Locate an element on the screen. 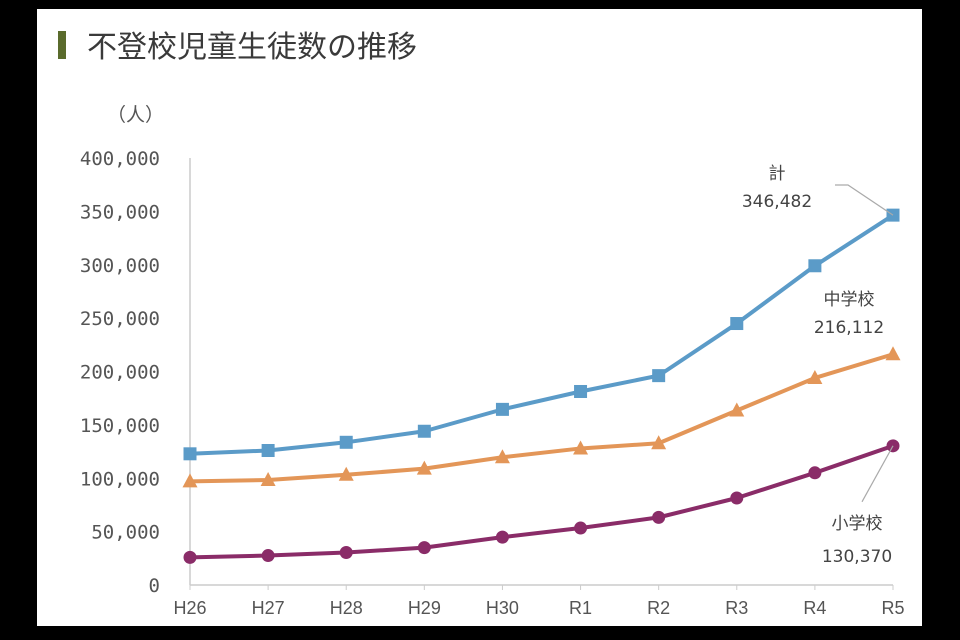 The height and width of the screenshot is (640, 960). y-tick-label: 200,000 is located at coordinates (120, 373).